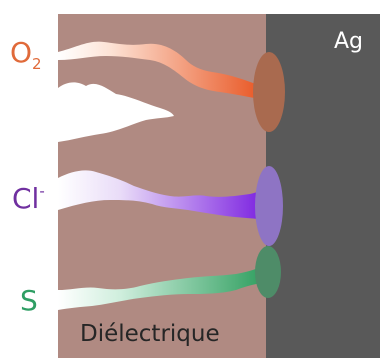  Describe the element at coordinates (348, 41) in the screenshot. I see `silver-label: Ag` at that location.